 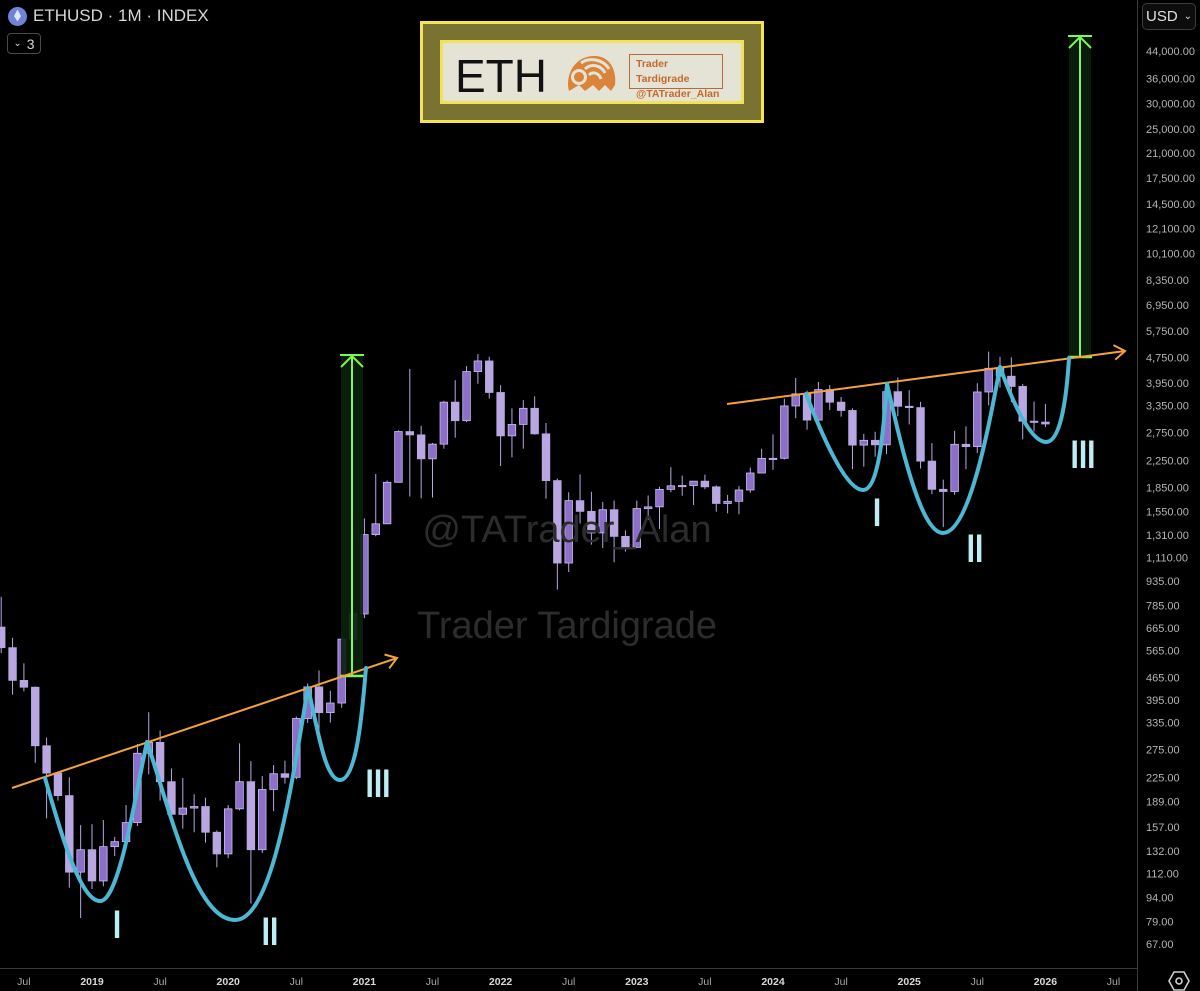 What do you see at coordinates (1170, 230) in the screenshot?
I see `price-tick-label: 12,100.00` at bounding box center [1170, 230].